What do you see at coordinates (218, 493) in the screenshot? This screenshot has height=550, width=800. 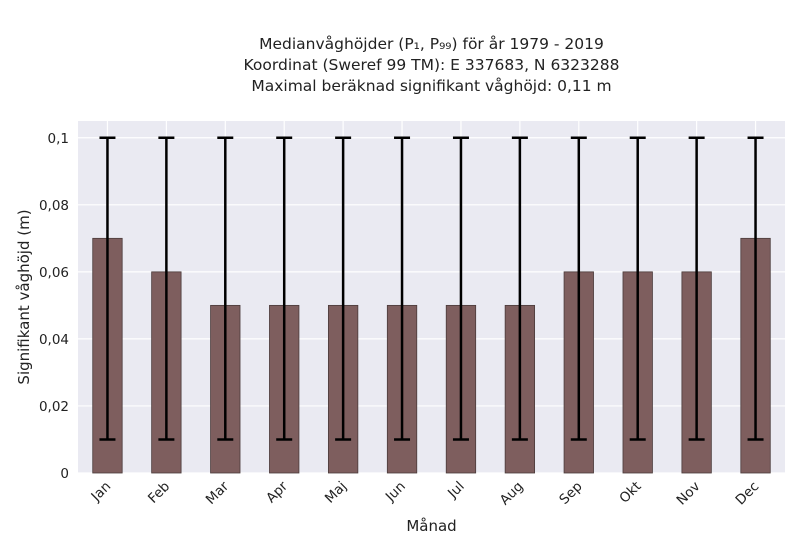 I see `x-tick-label-mar: Mar` at bounding box center [218, 493].